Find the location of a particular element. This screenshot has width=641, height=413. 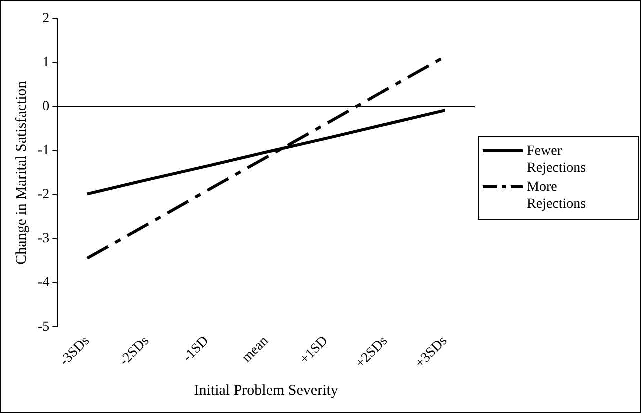

y-tick-label: 2 is located at coordinates (46, 19).